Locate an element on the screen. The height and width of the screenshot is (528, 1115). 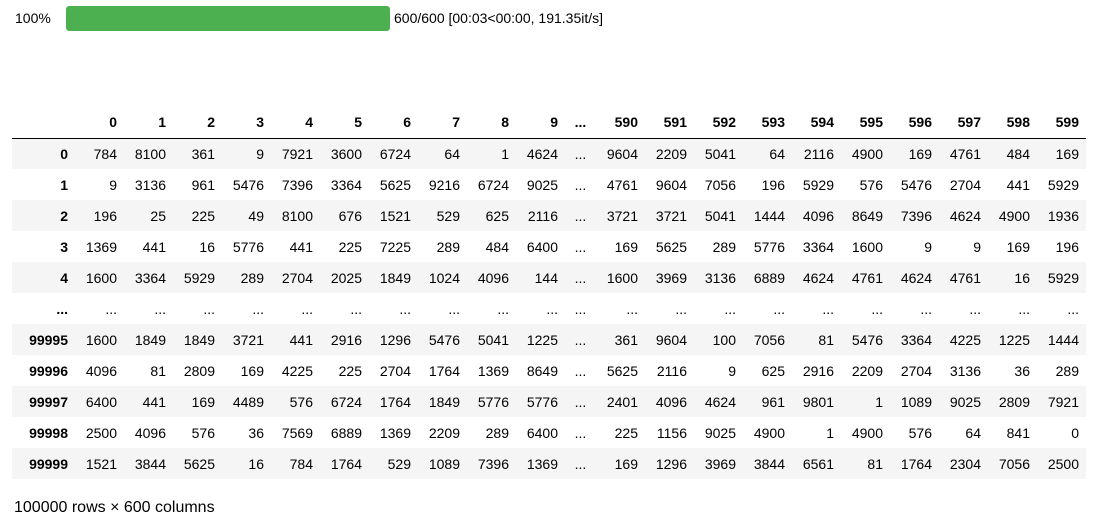
progress-percent: 100% is located at coordinates (33, 18).